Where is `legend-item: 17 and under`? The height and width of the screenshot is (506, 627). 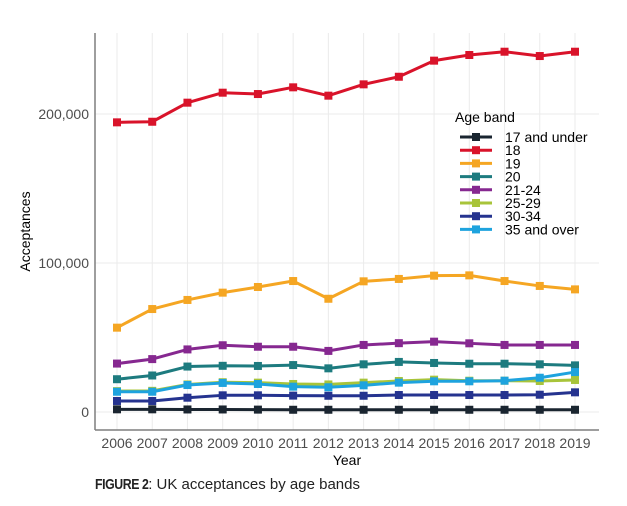
legend-item: 17 and under is located at coordinates (524, 137).